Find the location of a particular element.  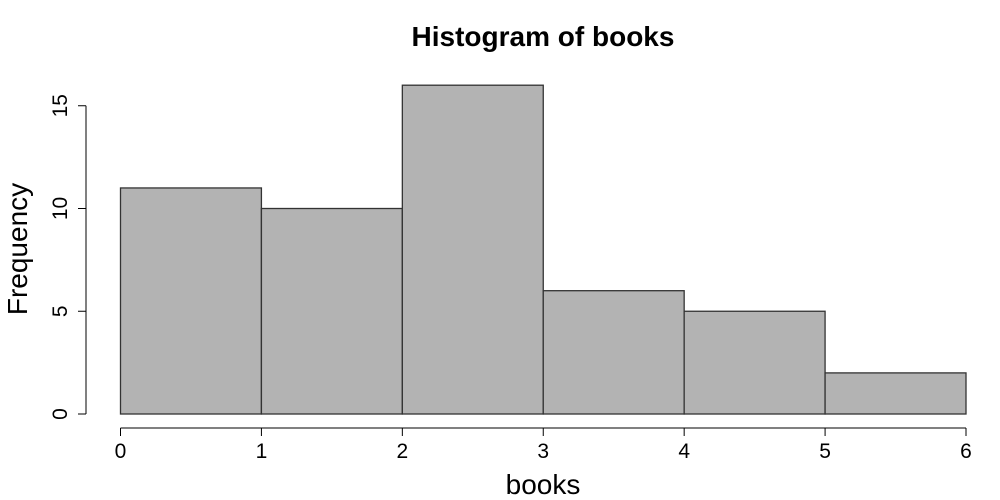

x-tick-label: 0 is located at coordinates (121, 451).